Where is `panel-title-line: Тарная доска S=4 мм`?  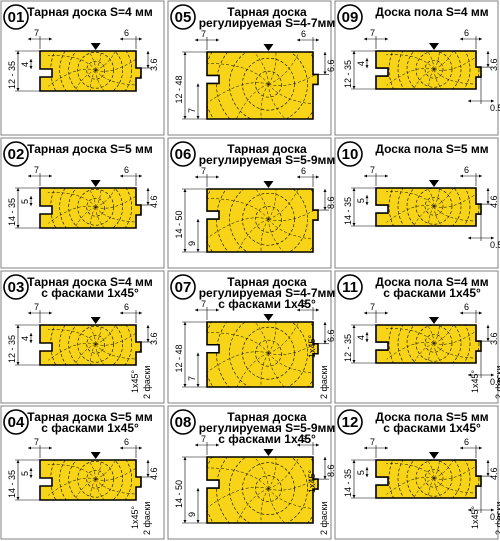 panel-title-line: Тарная доска S=4 мм is located at coordinates (90, 12).